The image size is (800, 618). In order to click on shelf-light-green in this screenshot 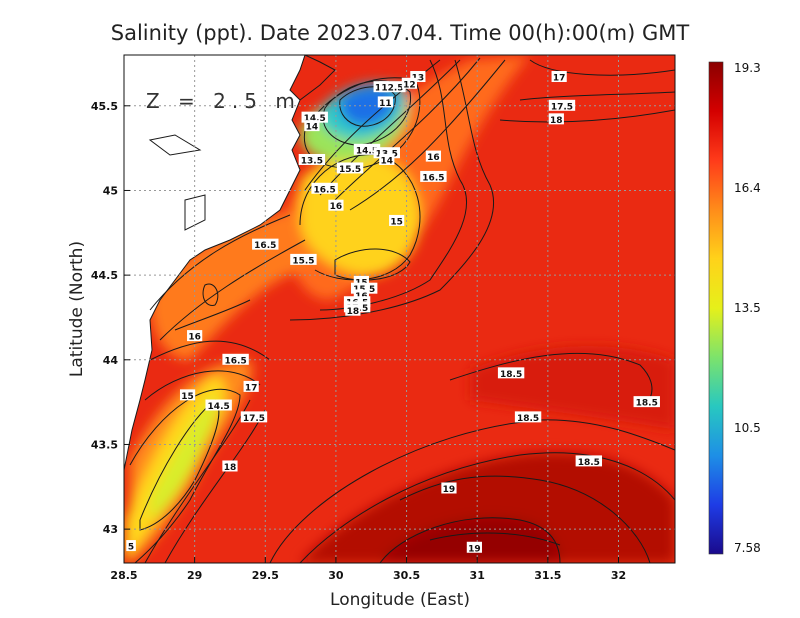, I will do `click(184, 457)`.